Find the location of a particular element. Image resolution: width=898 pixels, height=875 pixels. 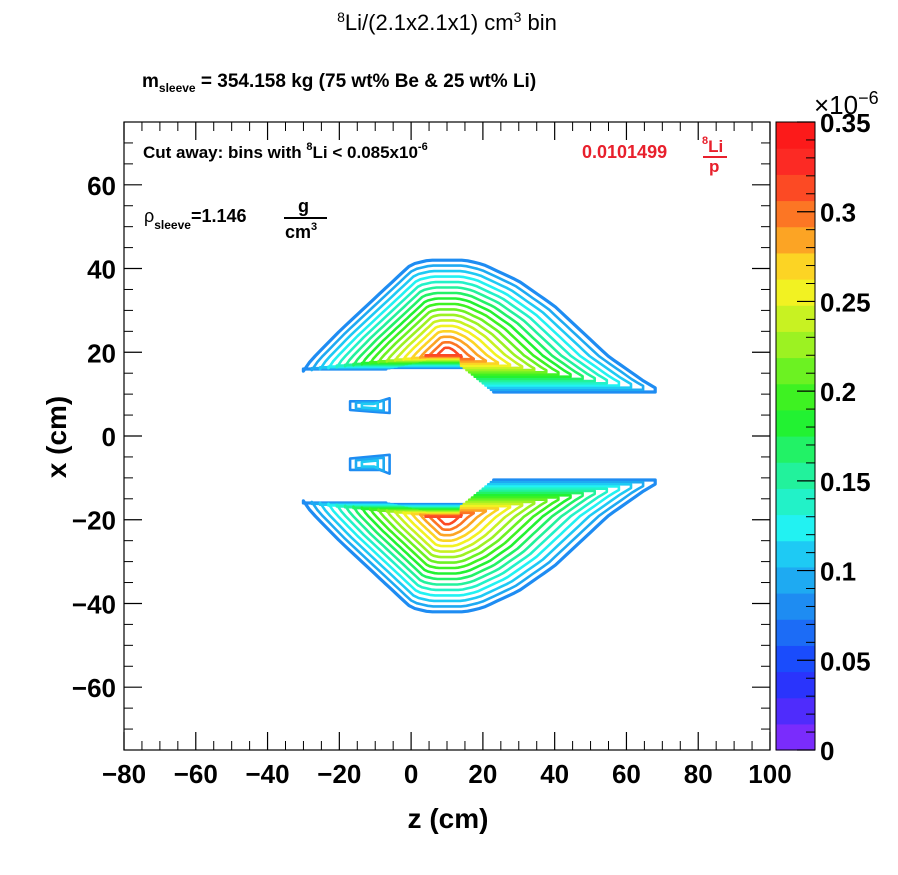

rho-fraction-num: g is located at coordinates (303, 206).